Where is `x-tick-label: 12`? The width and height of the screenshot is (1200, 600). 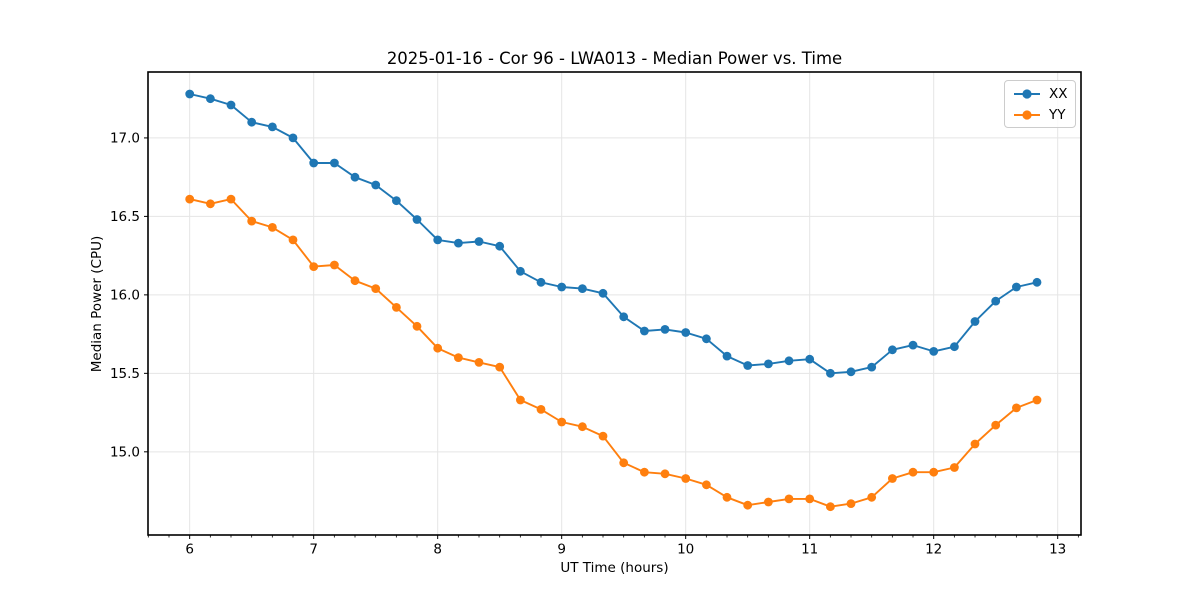
x-tick-label: 12 is located at coordinates (933, 550).